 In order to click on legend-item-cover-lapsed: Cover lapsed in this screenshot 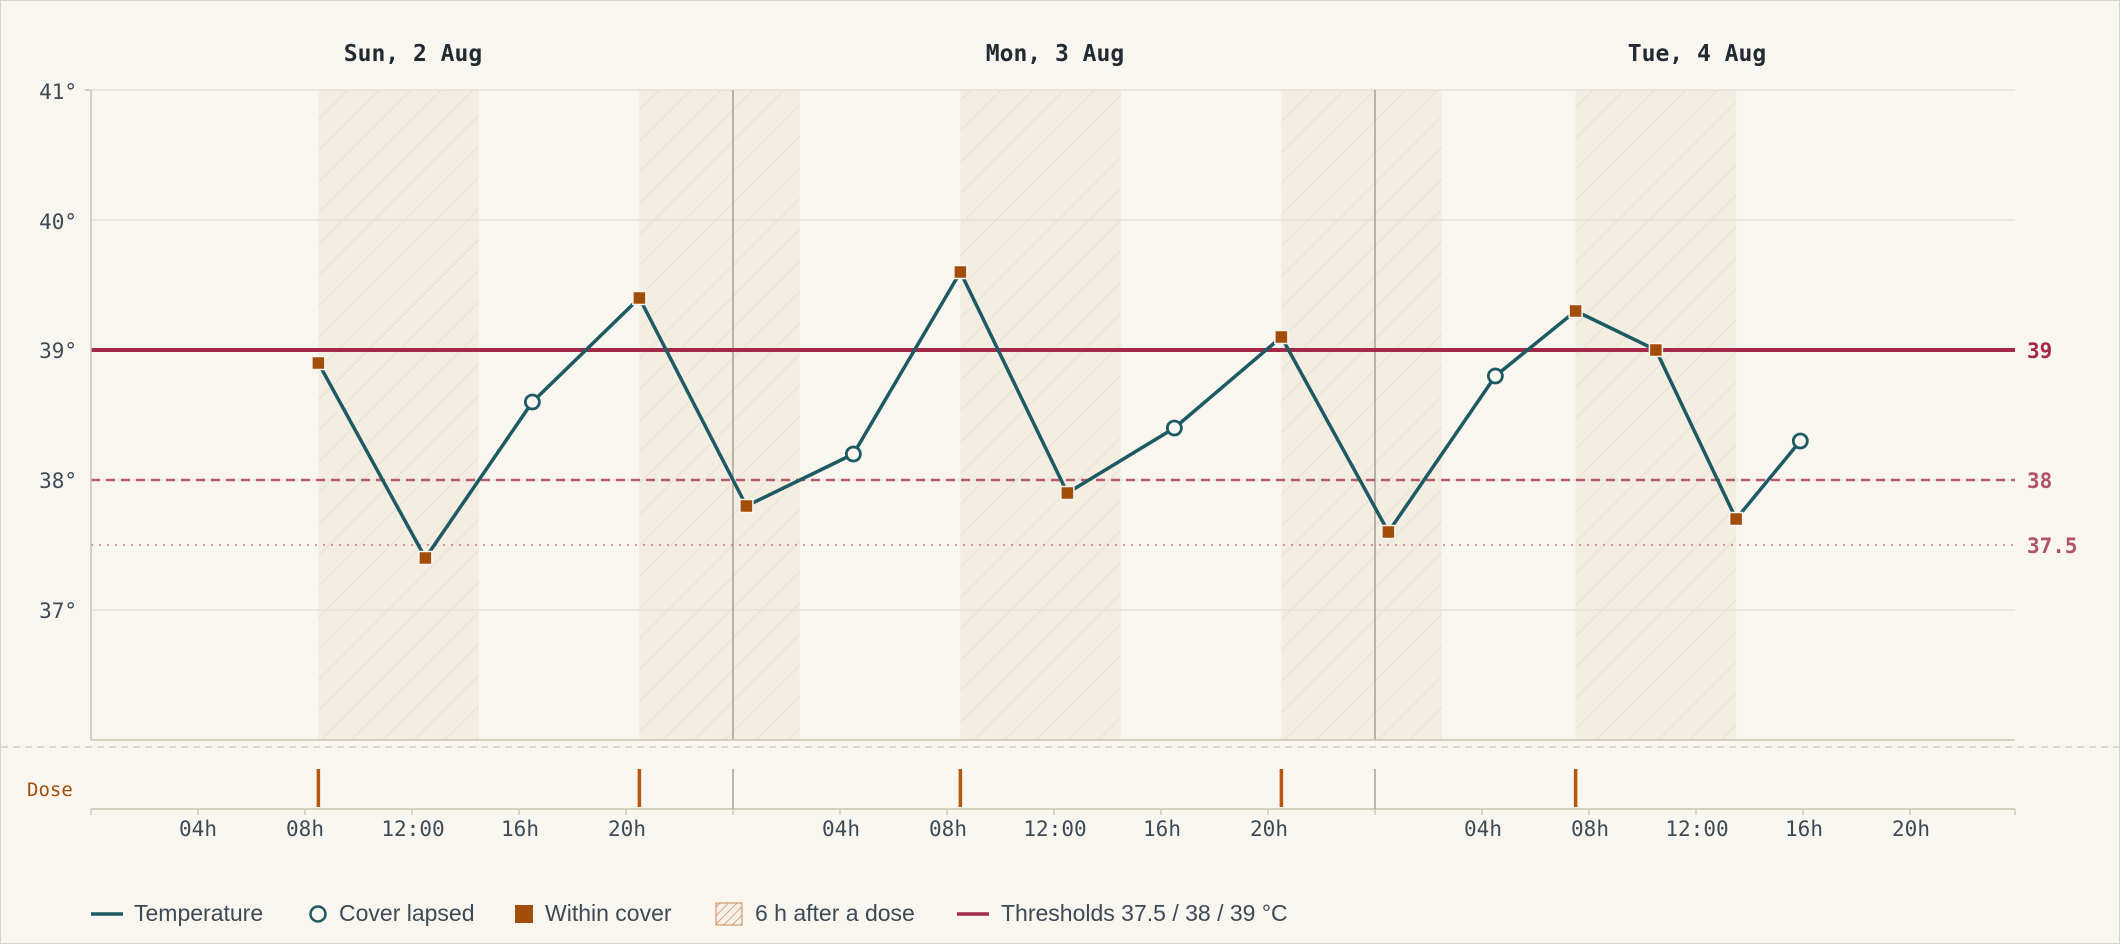, I will do `click(392, 913)`.